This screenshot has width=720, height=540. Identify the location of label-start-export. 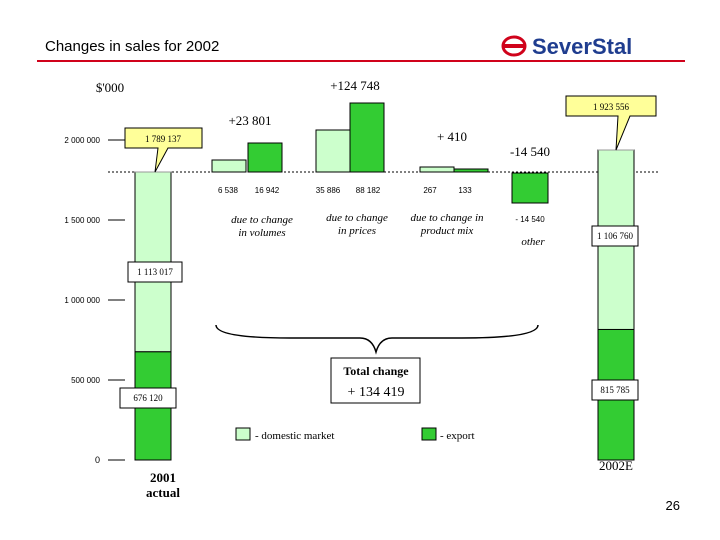
(148, 398).